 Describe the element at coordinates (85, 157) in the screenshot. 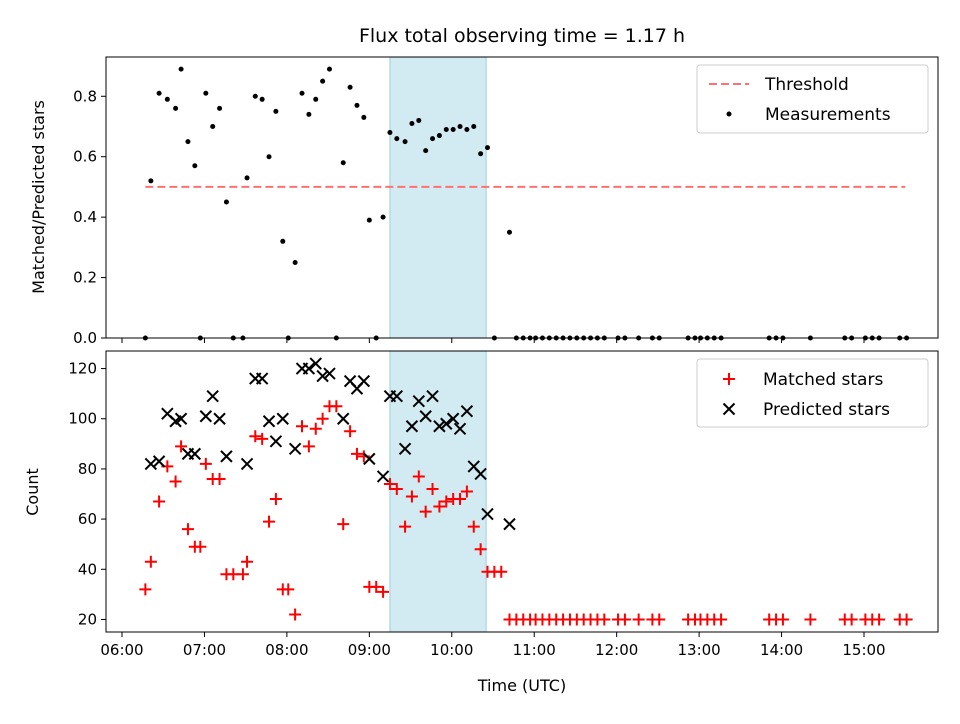

I see `top-y-tick-label: 0.6` at that location.